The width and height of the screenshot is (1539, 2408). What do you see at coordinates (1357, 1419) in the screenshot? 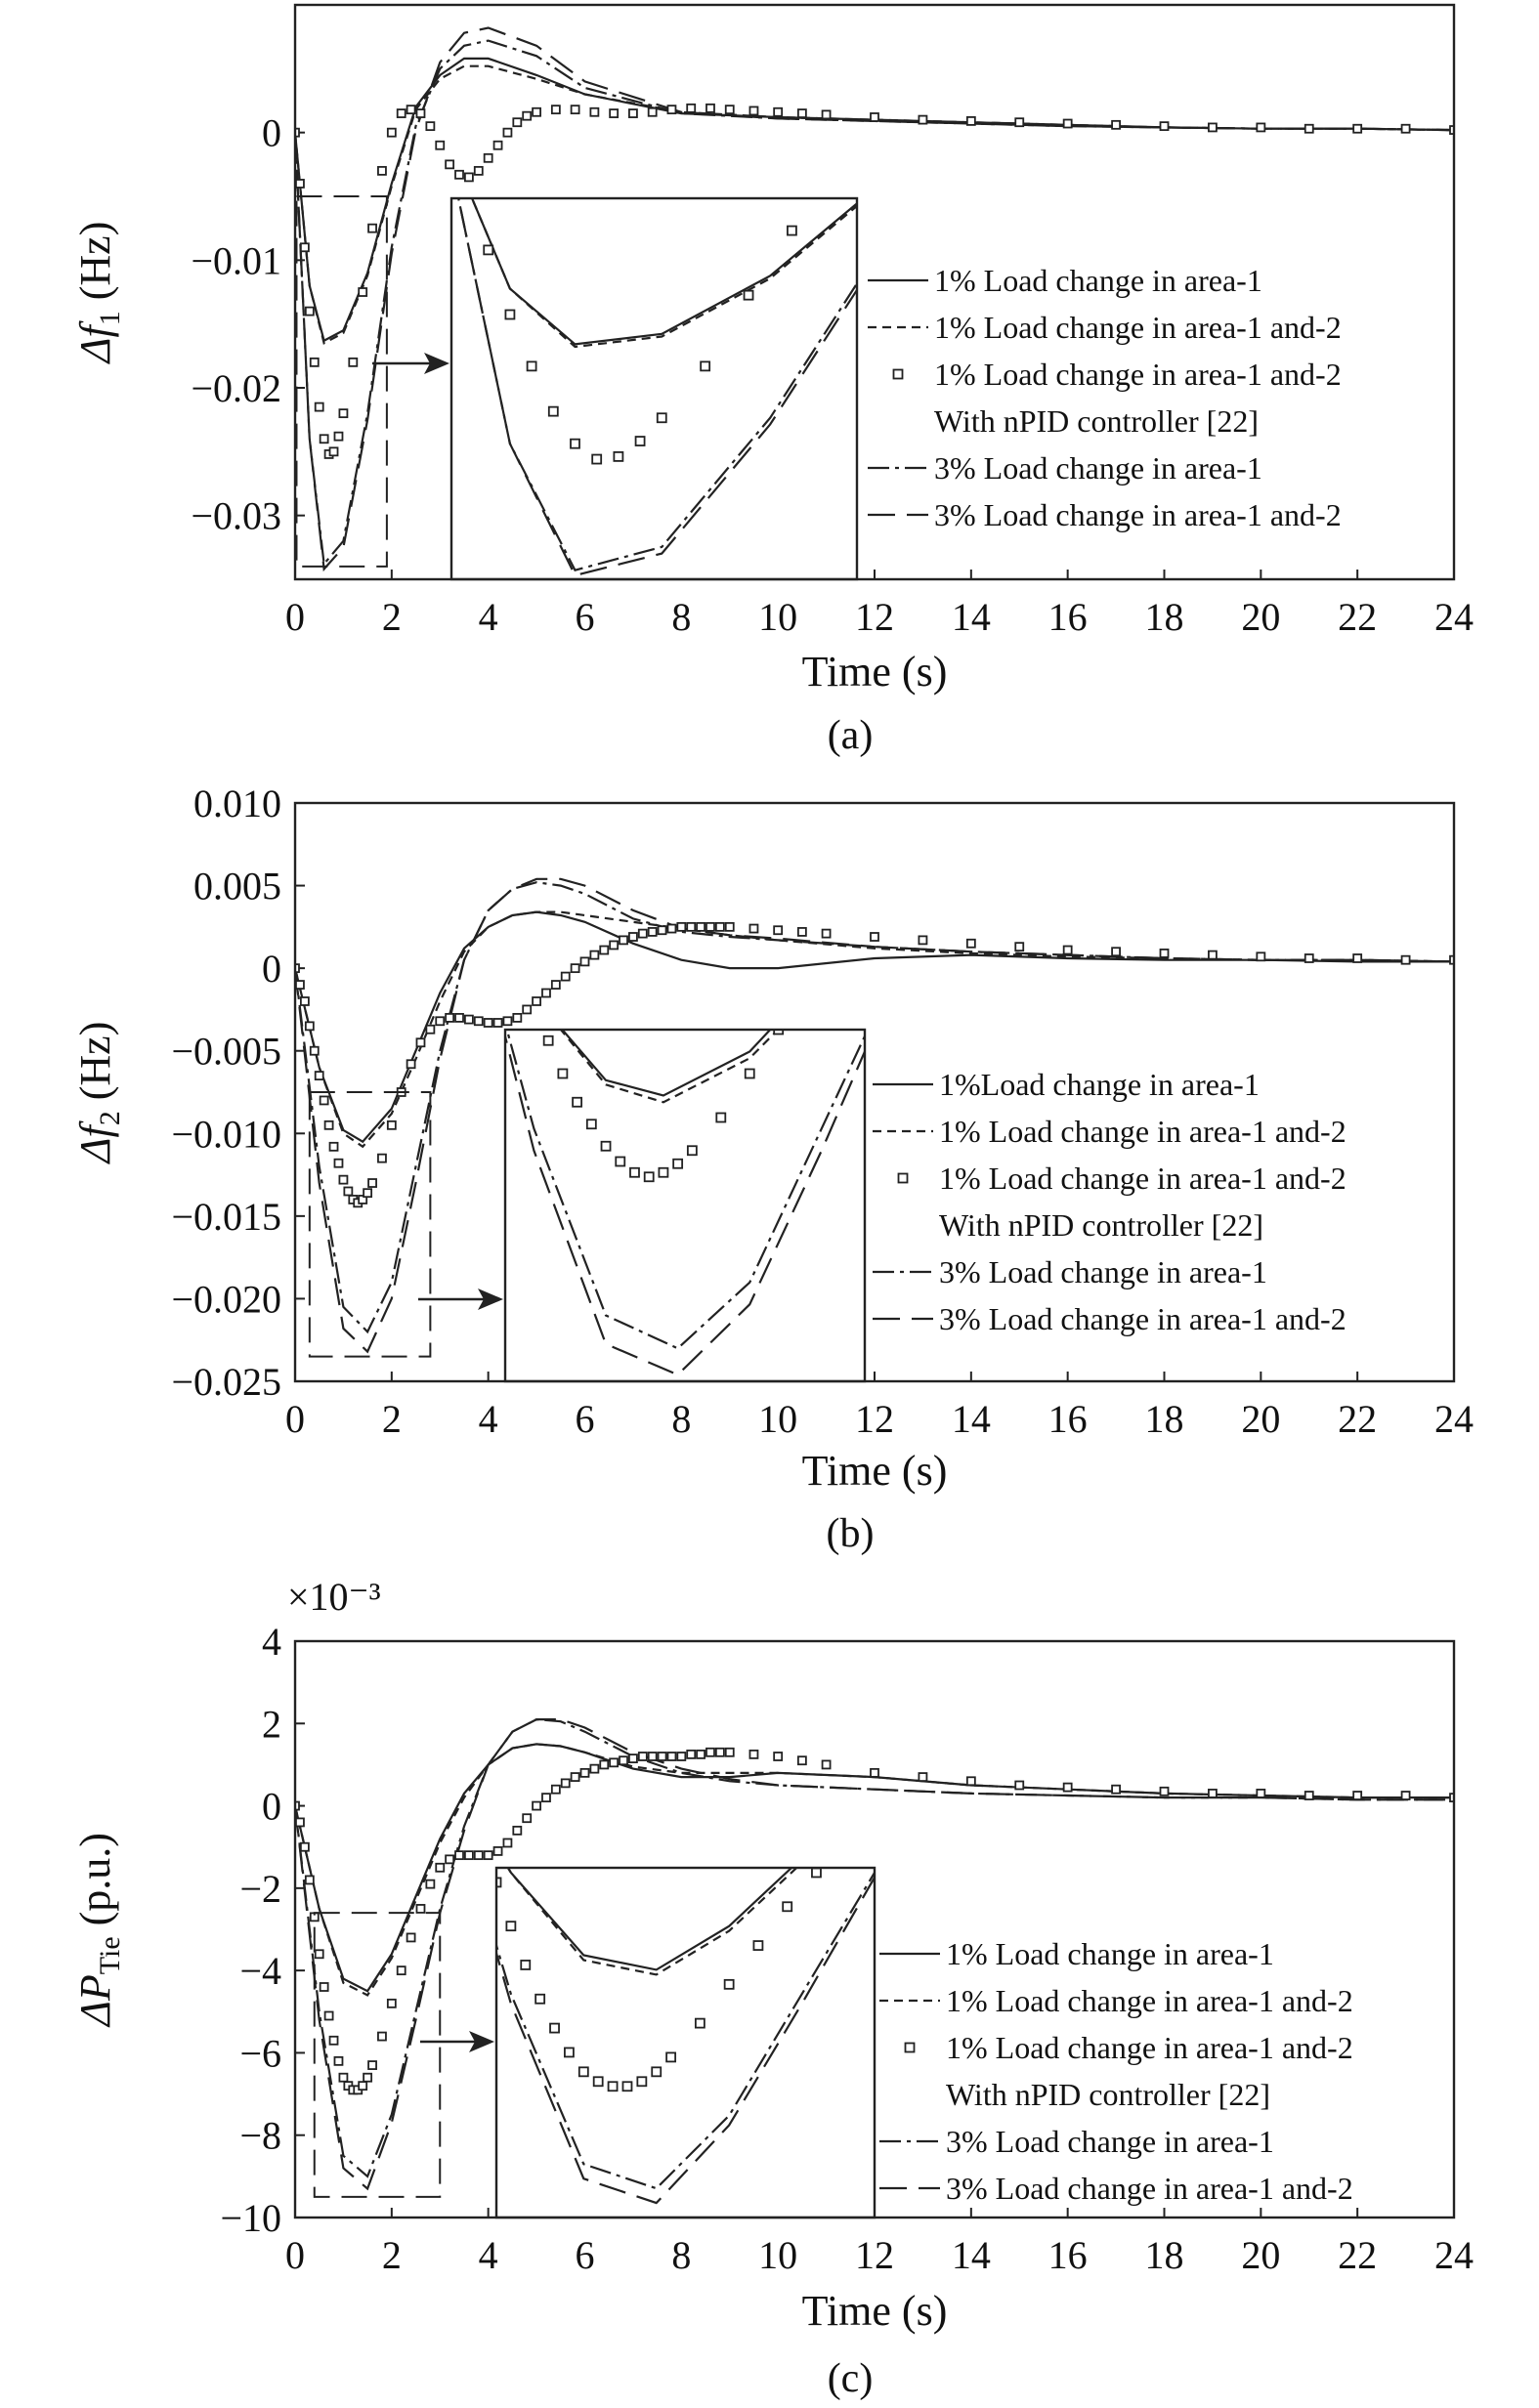
I see `x-tick-label: 22` at bounding box center [1357, 1419].